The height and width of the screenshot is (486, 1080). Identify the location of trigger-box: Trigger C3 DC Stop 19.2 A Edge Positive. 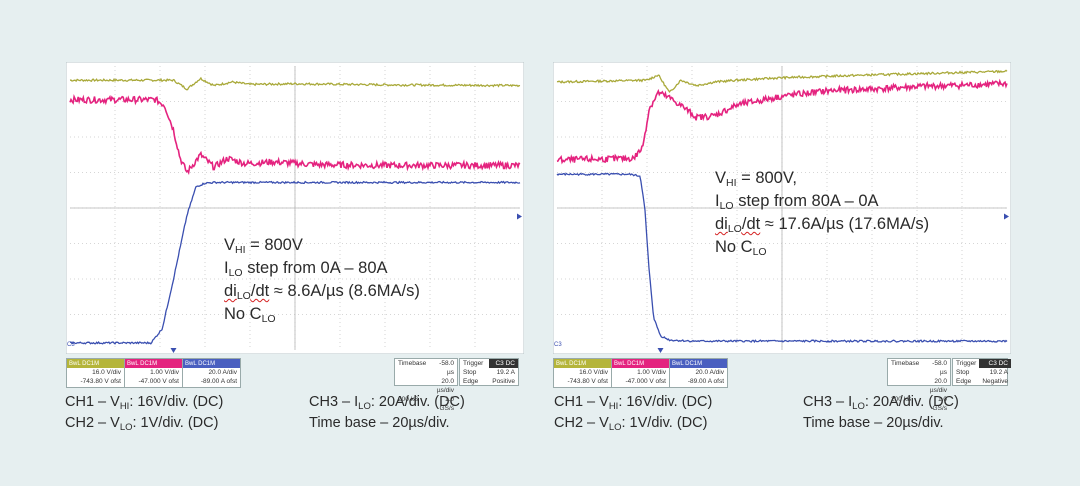
(489, 372).